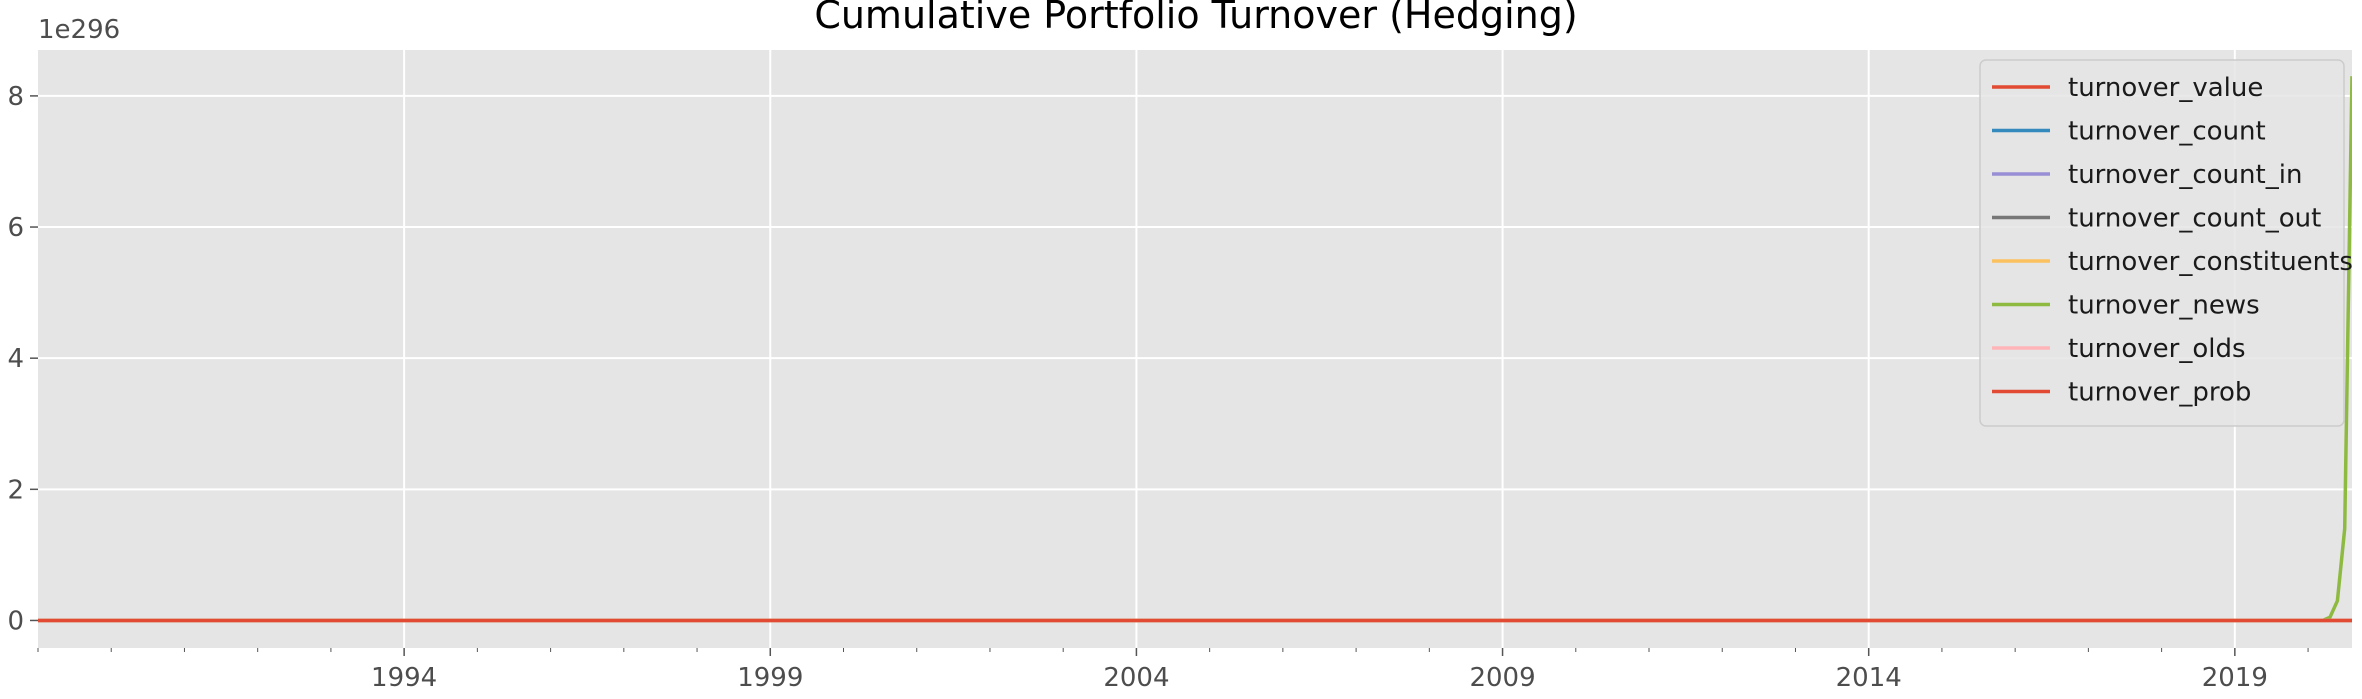 This screenshot has width=2362, height=699. Describe the element at coordinates (1869, 678) in the screenshot. I see `x-tick-label: 2014` at that location.